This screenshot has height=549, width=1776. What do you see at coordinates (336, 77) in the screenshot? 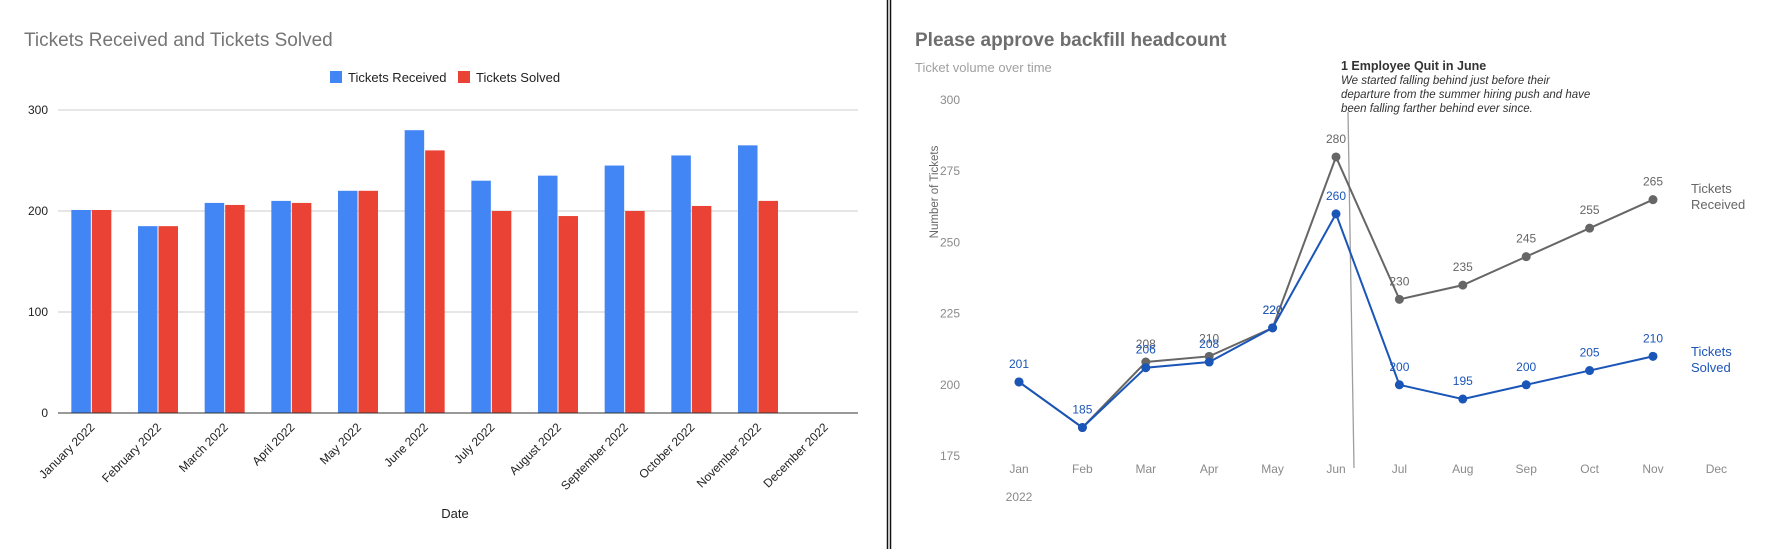
I see `legend-swatch-received` at bounding box center [336, 77].